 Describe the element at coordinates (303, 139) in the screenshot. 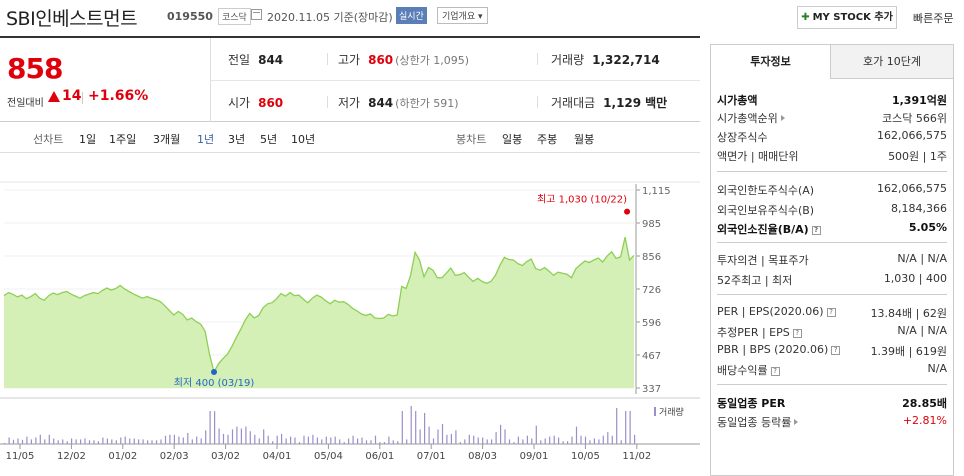

I see `tab-10year: 10년` at that location.